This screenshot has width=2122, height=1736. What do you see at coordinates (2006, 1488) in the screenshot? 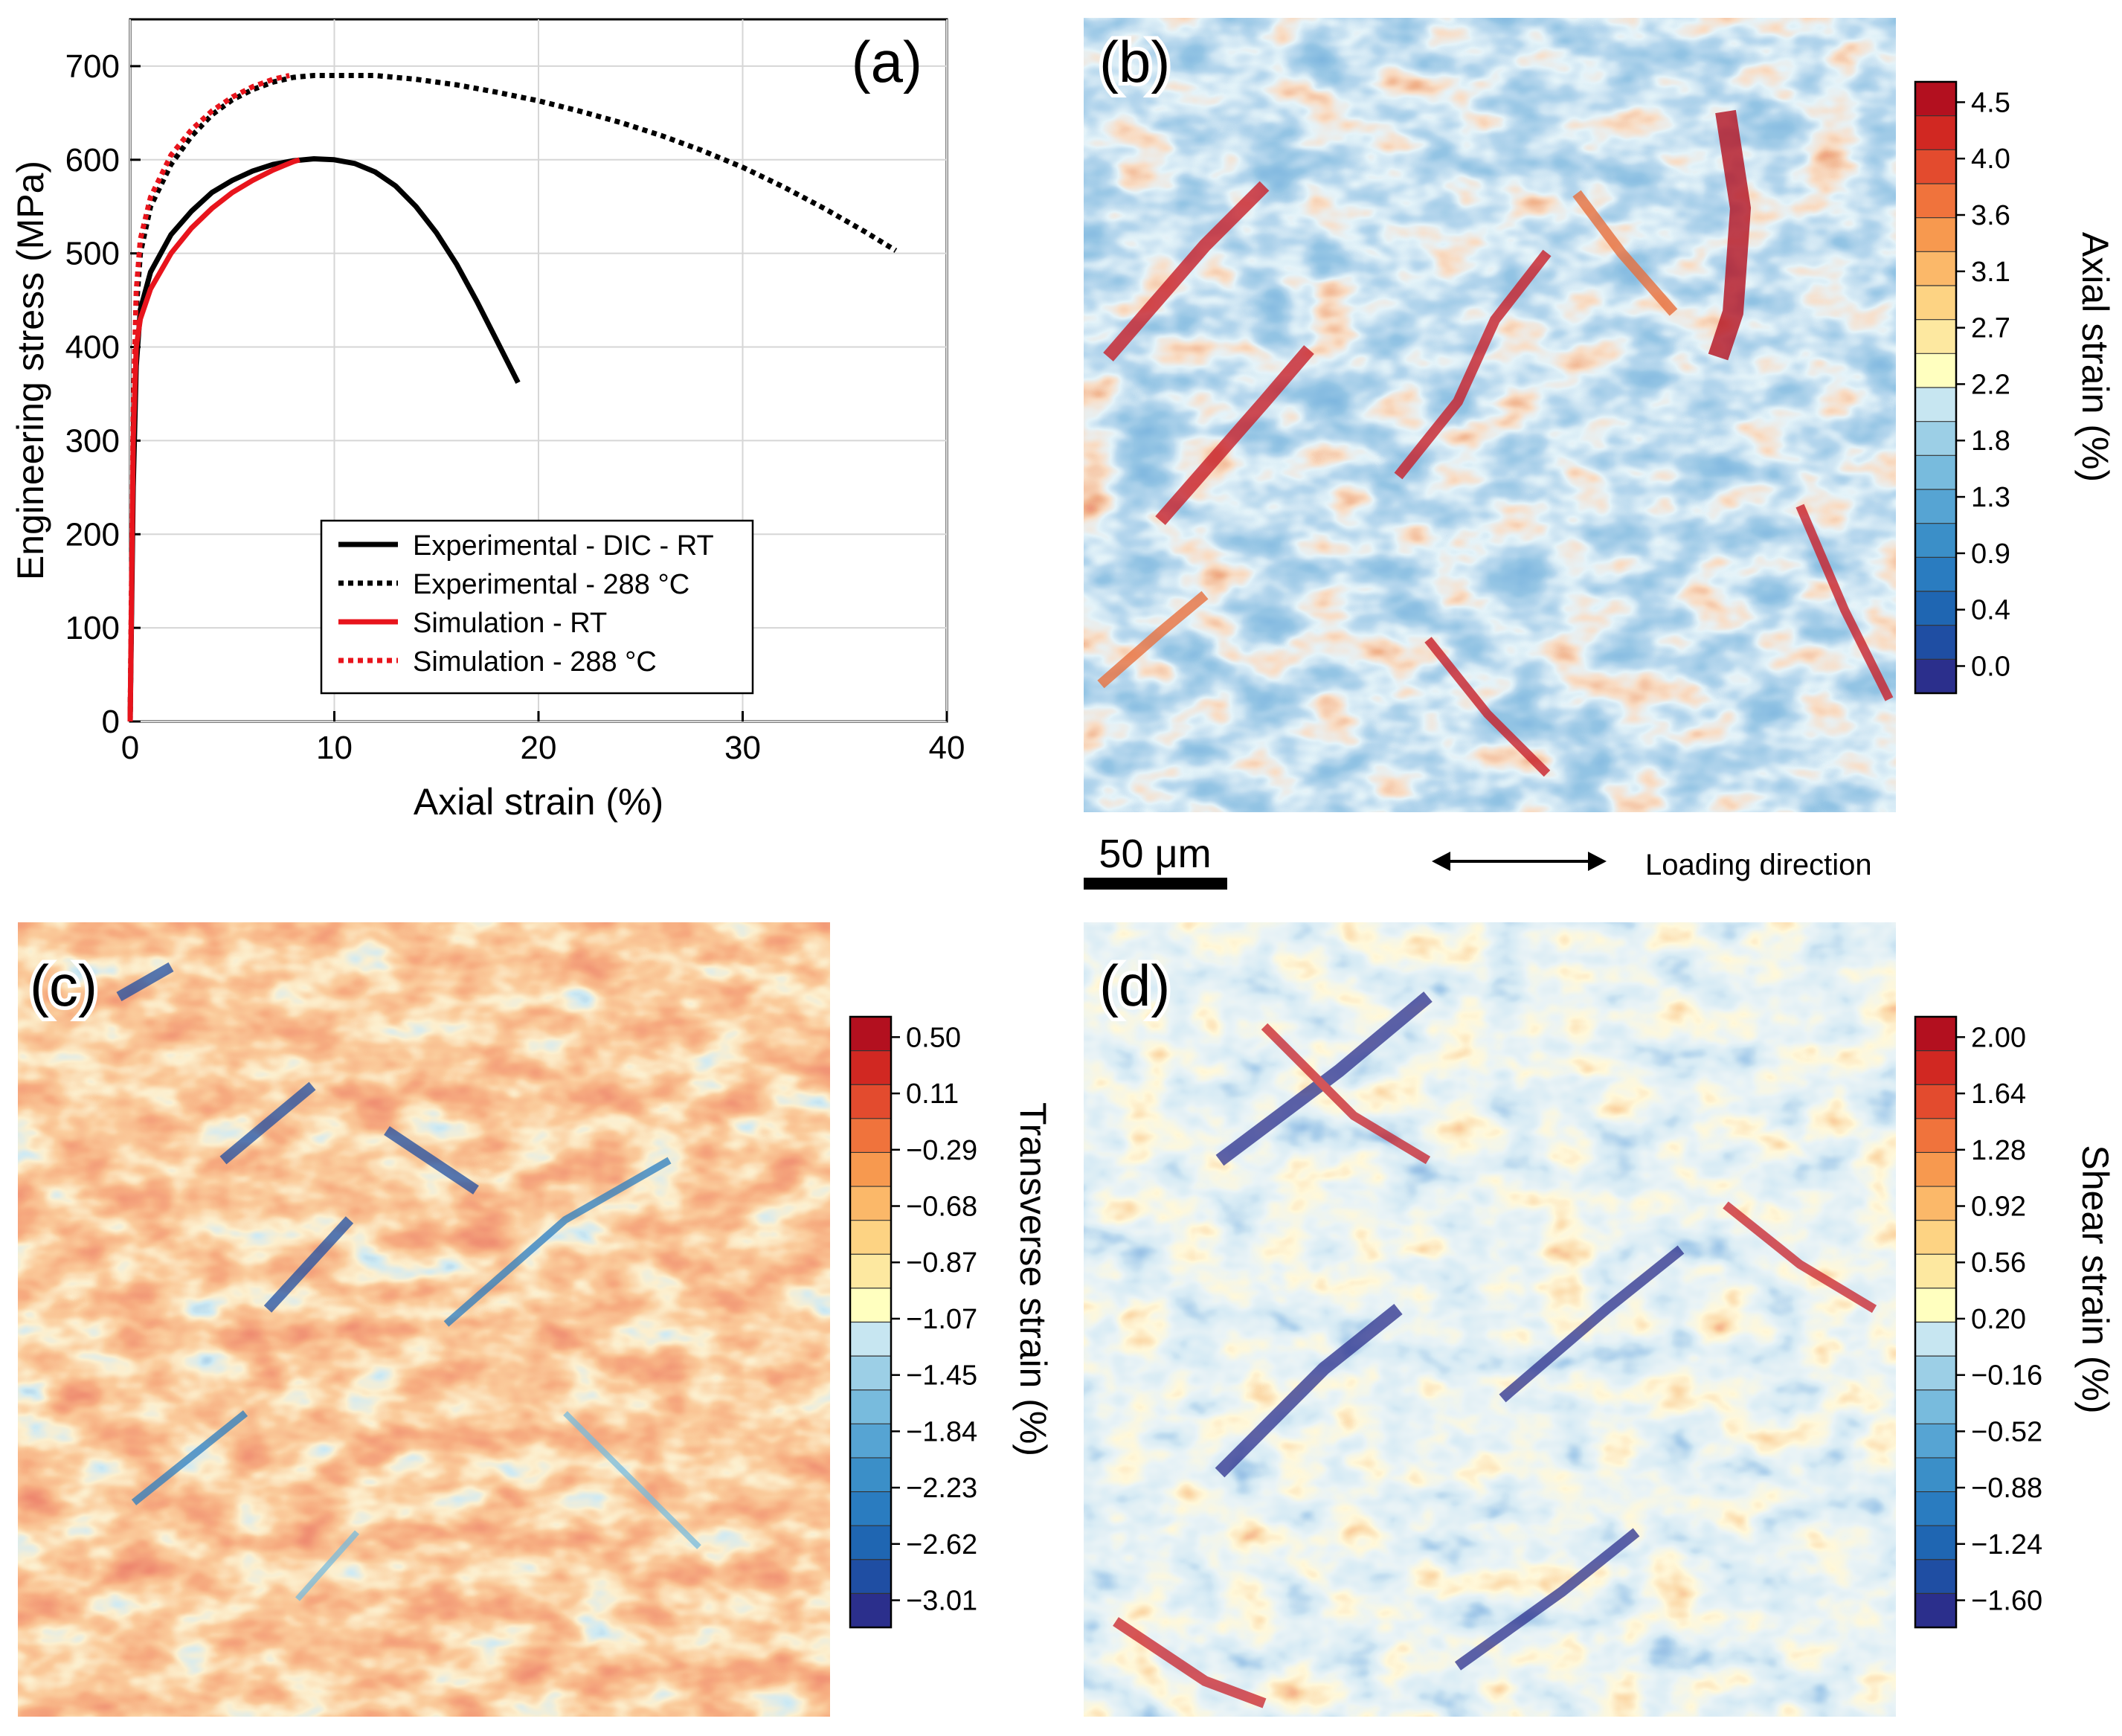
I see `colorbar-tick-label: −0.88` at bounding box center [2006, 1488].